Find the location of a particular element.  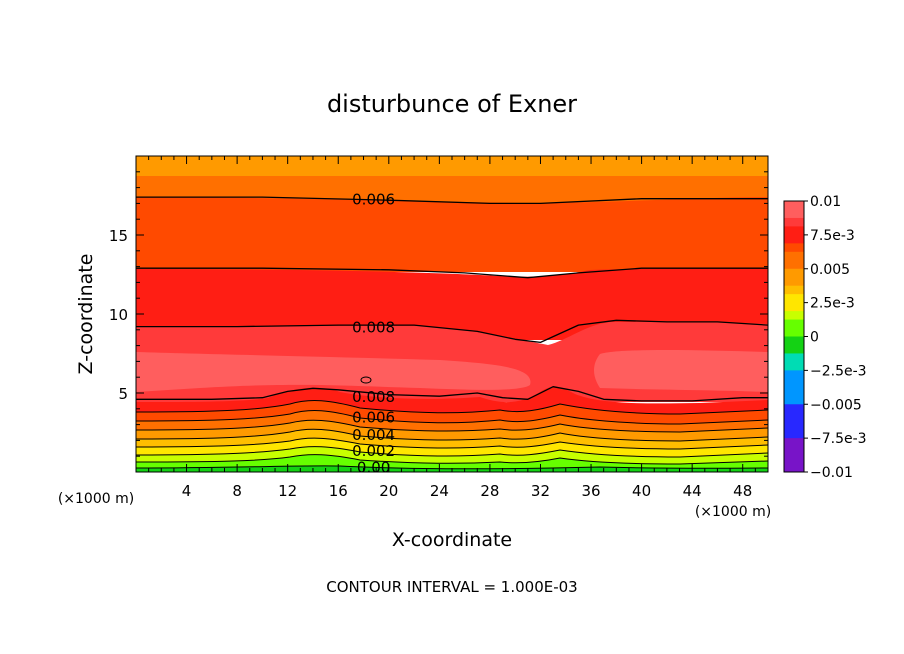

x-tick-label: 8 is located at coordinates (237, 491).